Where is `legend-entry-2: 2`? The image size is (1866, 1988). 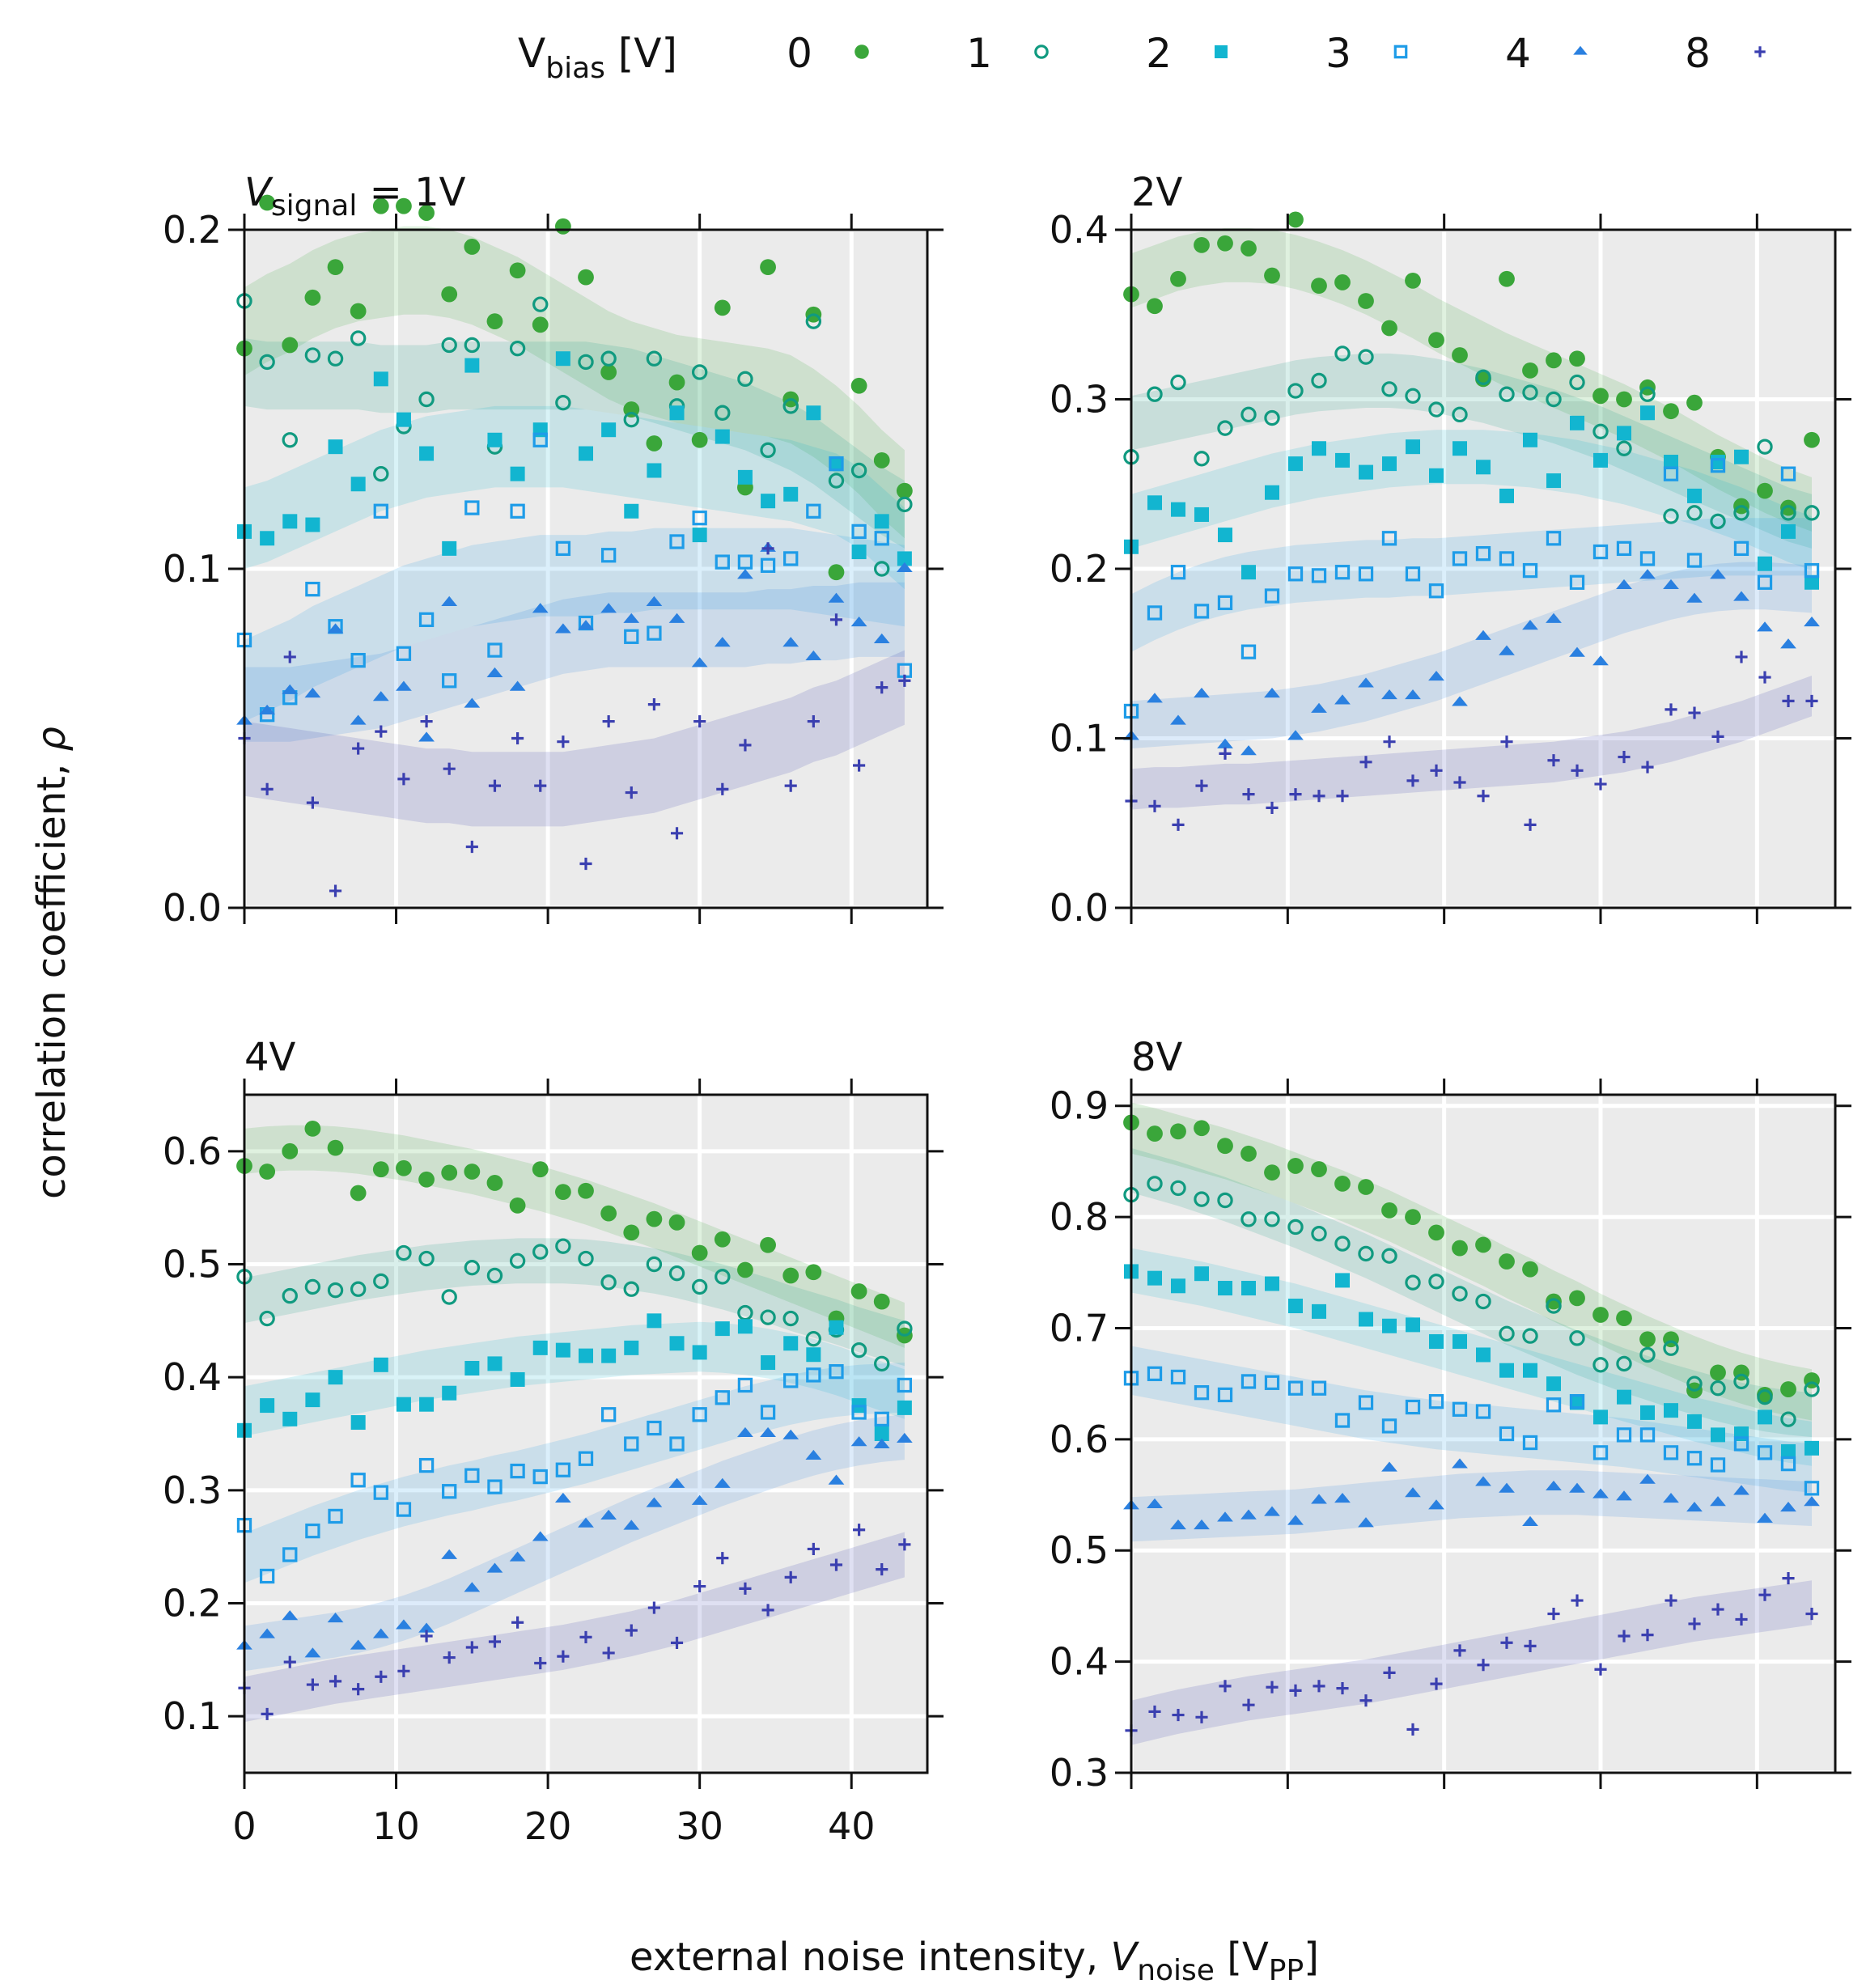
legend-entry-2: 2 is located at coordinates (1187, 54).